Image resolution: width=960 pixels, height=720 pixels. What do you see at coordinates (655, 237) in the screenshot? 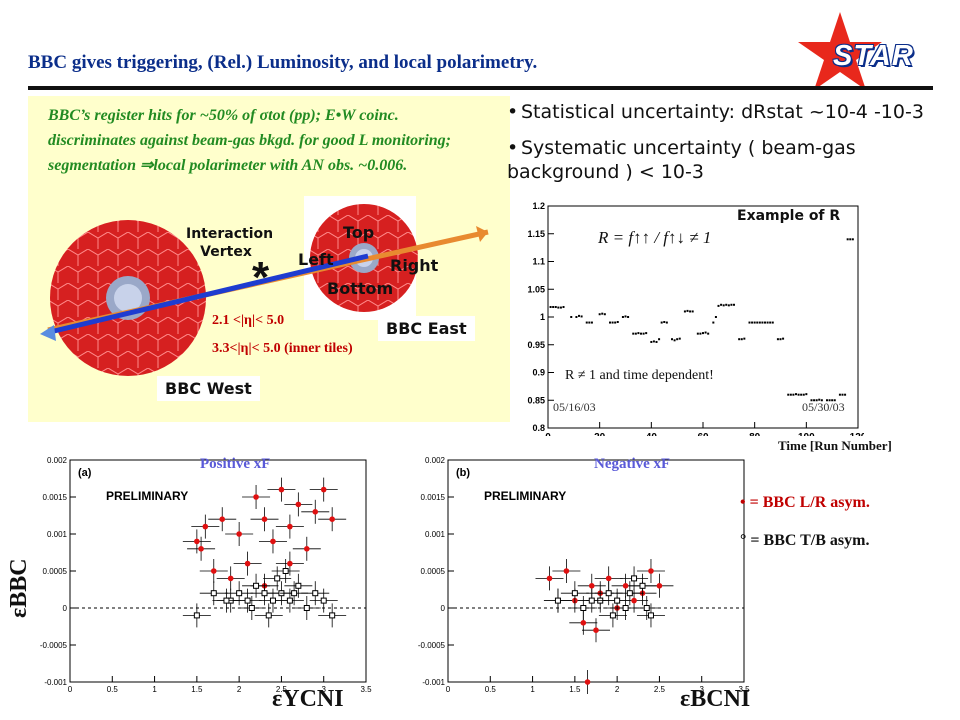
I see `ratio-formula: R = f↑↑ / f↑↓ ≠ 1` at bounding box center [655, 237].